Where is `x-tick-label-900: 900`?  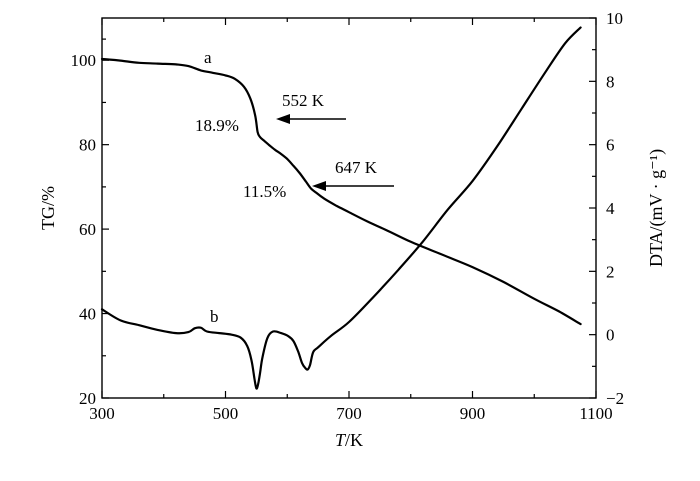 x-tick-label-900: 900 is located at coordinates (473, 413).